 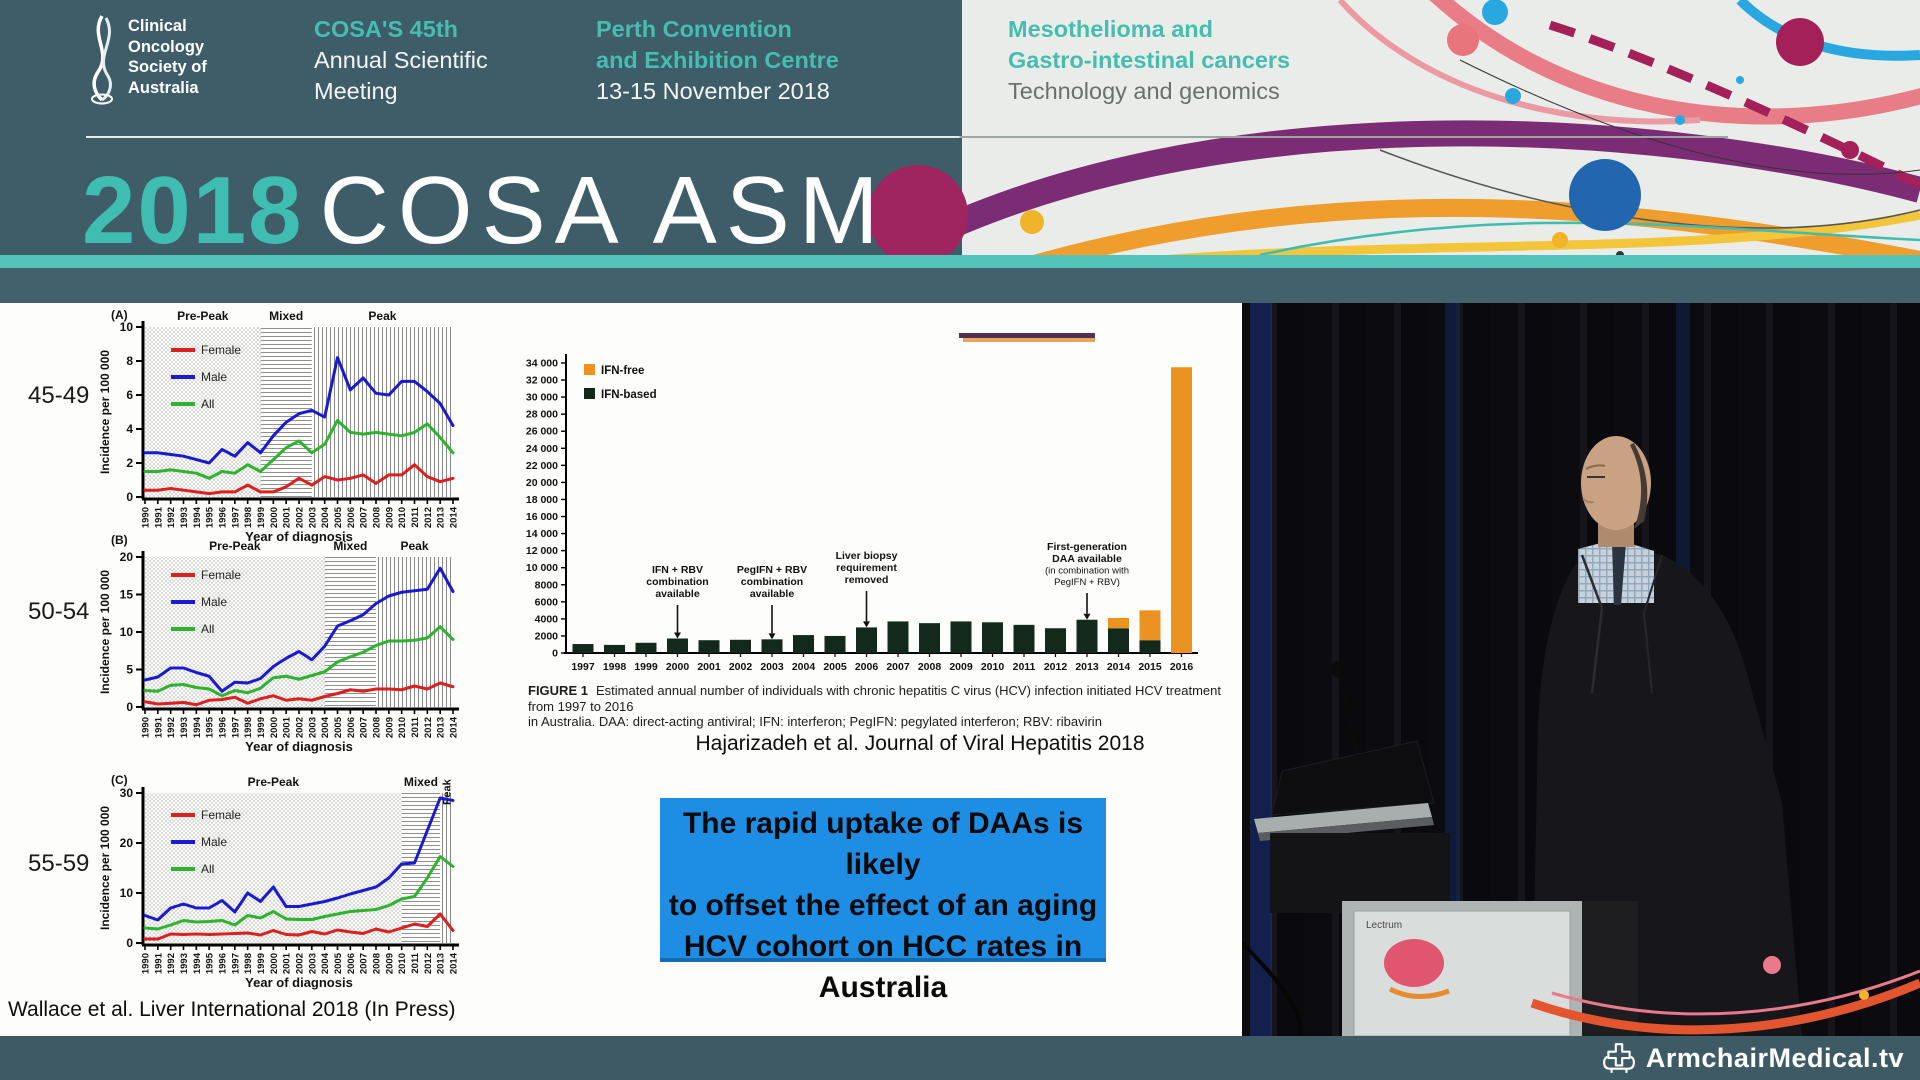 I want to click on svg-text: 26 000, so click(x=542, y=432).